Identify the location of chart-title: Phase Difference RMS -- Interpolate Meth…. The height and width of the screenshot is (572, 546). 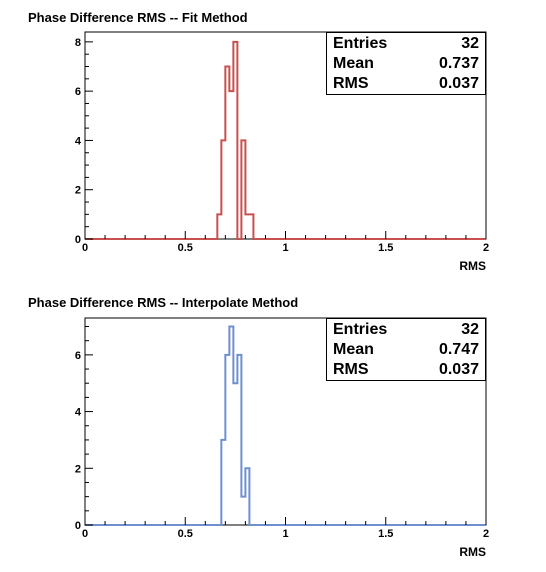
(163, 302).